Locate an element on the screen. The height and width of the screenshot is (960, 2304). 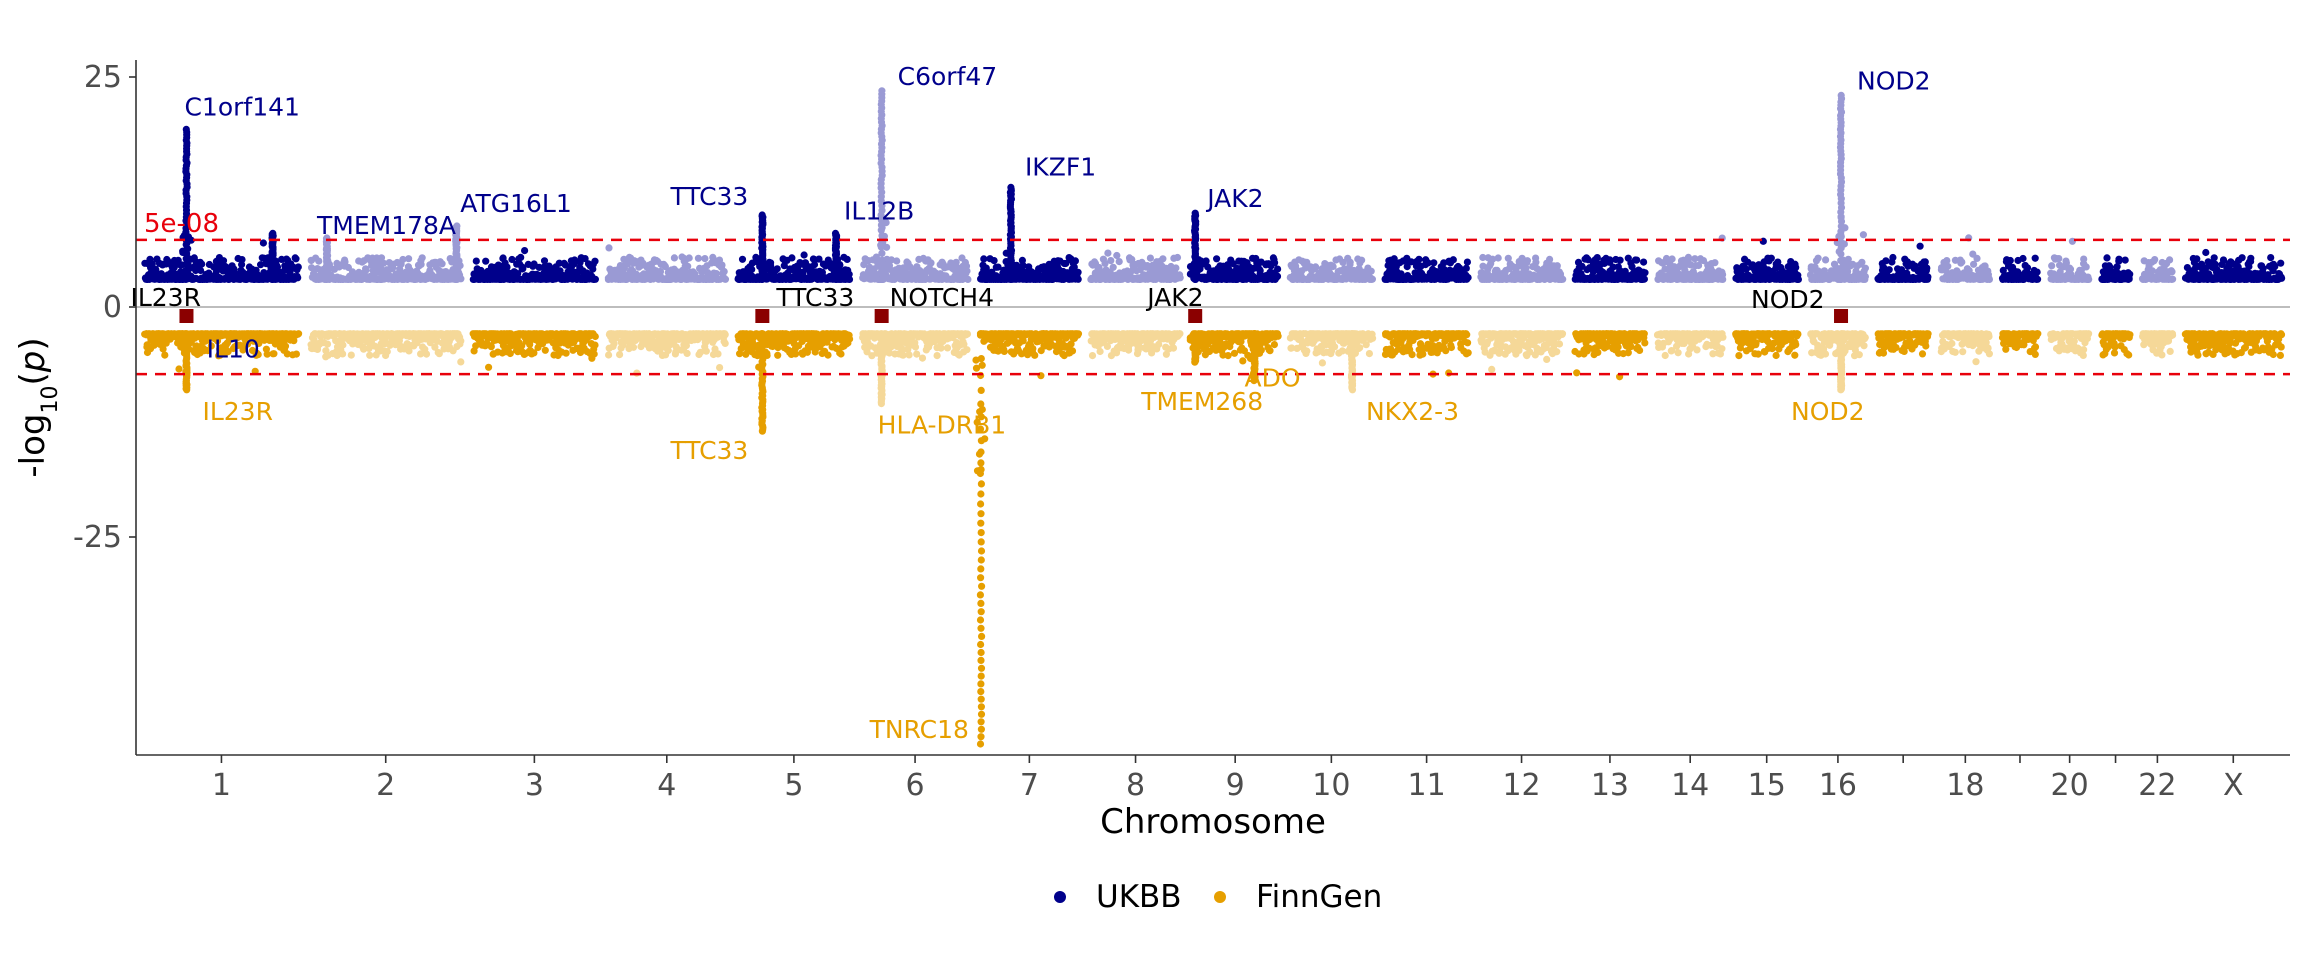
gene-label-finngen-hla-drb1: HLA-DRB1 is located at coordinates (942, 425).